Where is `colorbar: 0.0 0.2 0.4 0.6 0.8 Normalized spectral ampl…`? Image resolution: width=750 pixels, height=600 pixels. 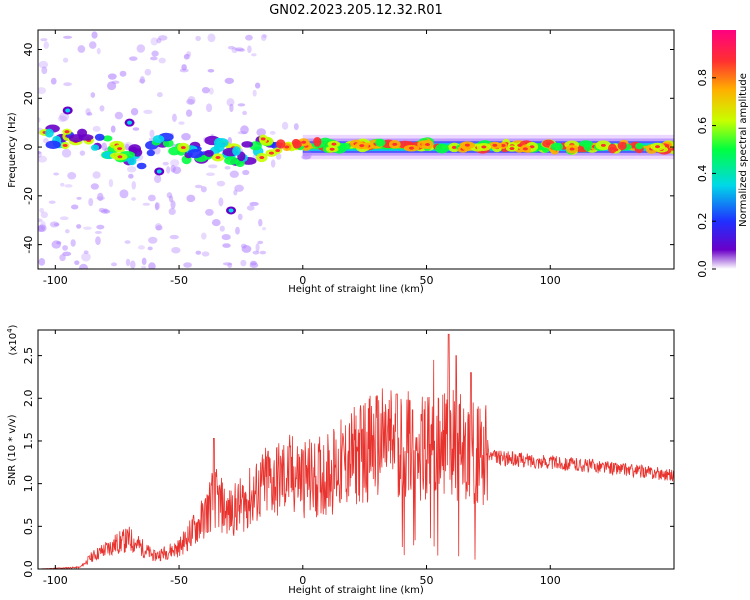 colorbar: 0.0 0.2 0.4 0.6 0.8 Normalized spectral ampl… is located at coordinates (722, 154).